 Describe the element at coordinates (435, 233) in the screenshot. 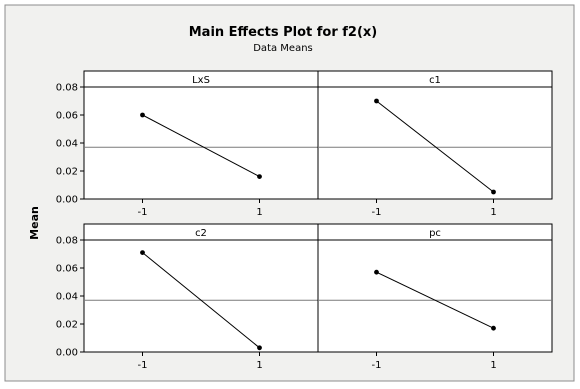

I see `panel-strip-label: pc` at that location.